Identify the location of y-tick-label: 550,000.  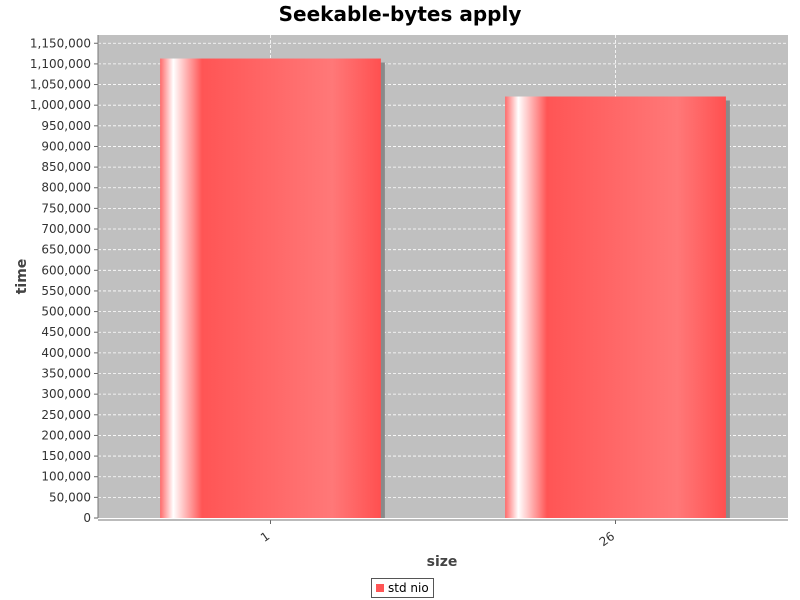
(66, 291).